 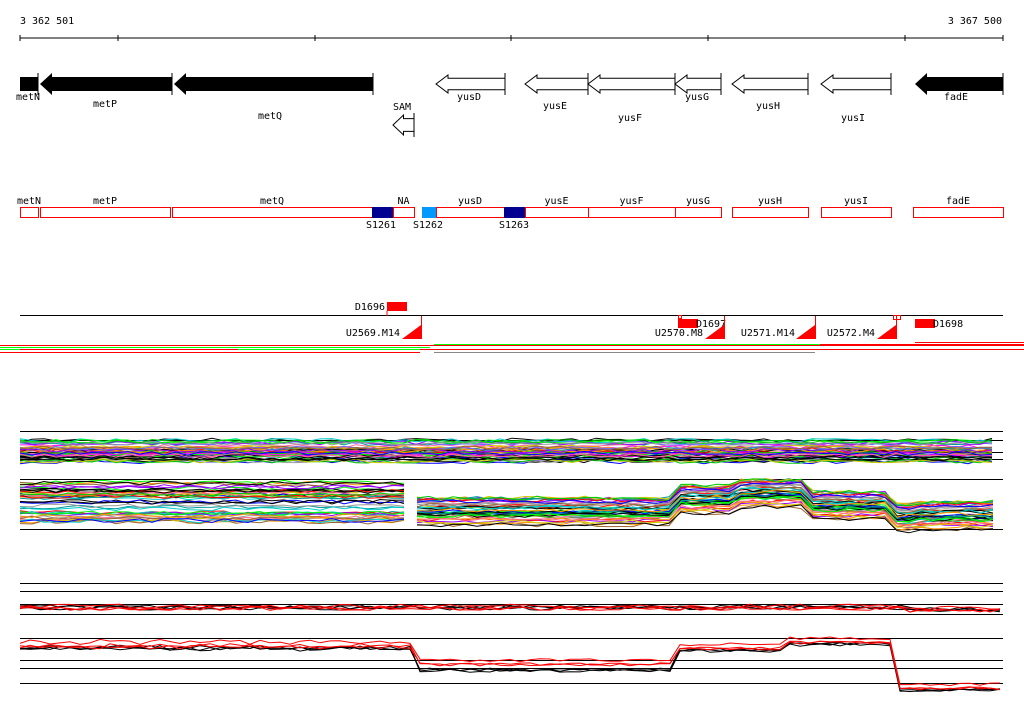 What do you see at coordinates (28, 97) in the screenshot?
I see `gene-label: metN` at bounding box center [28, 97].